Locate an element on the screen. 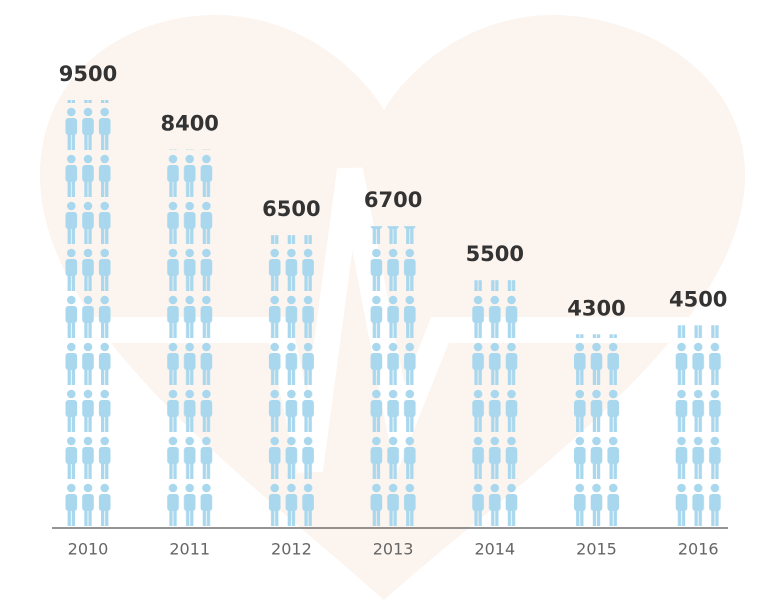 The height and width of the screenshot is (609, 768). x-tick-label: 2010 is located at coordinates (88, 549).